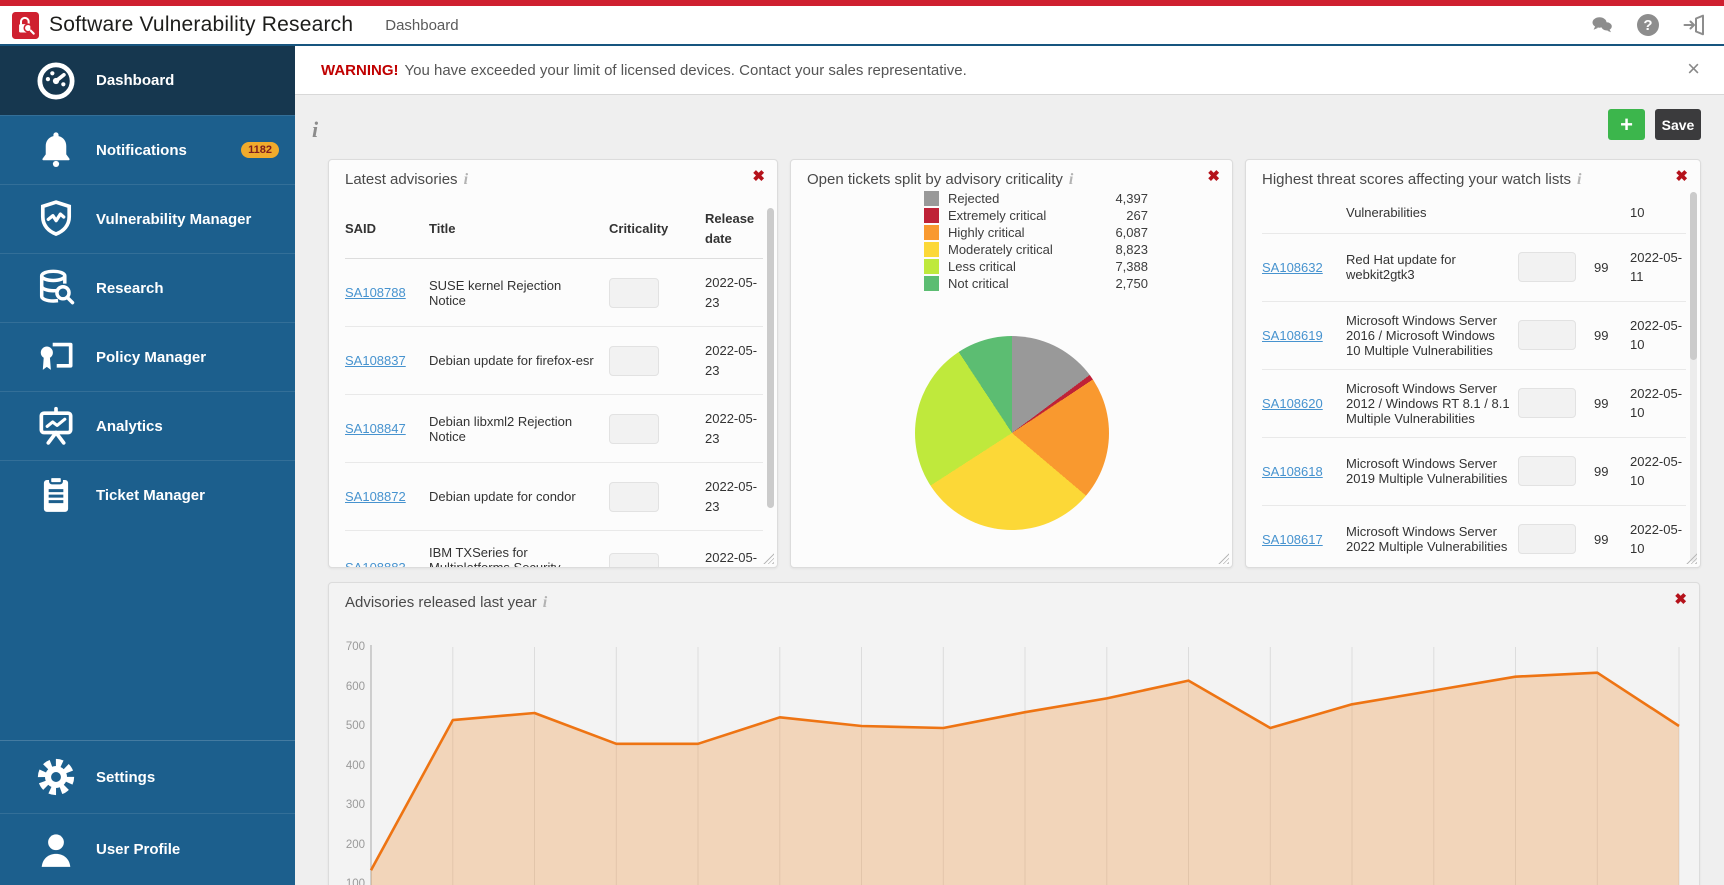 The width and height of the screenshot is (1724, 885). Describe the element at coordinates (1292, 403) in the screenshot. I see `advisory-link: SA108620` at that location.